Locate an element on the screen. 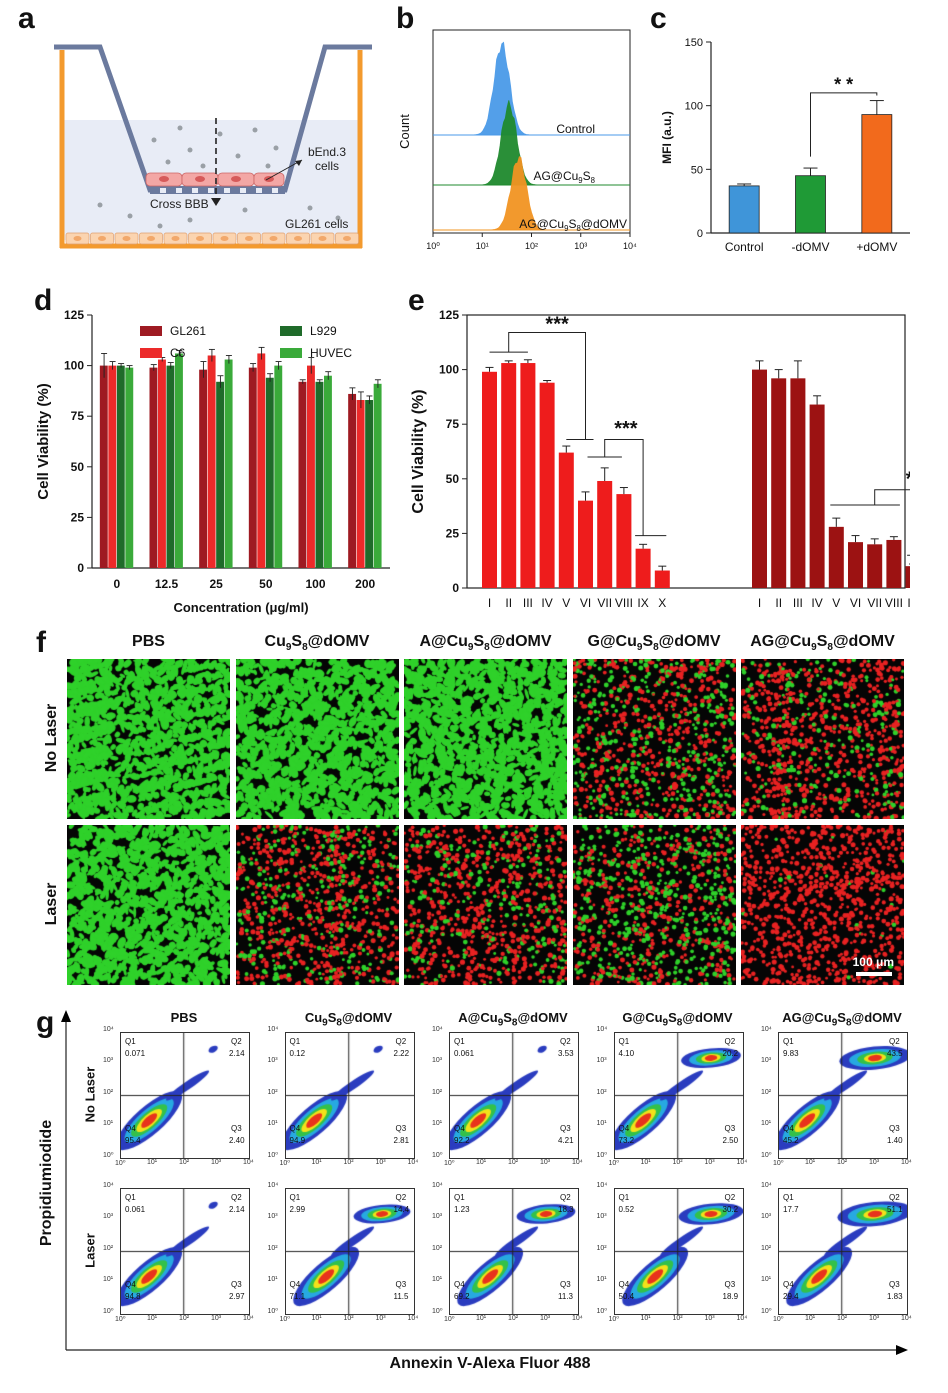 This screenshot has width=948, height=1393. flow-y-axis-label: Propidiumiodide is located at coordinates (46, 1183).